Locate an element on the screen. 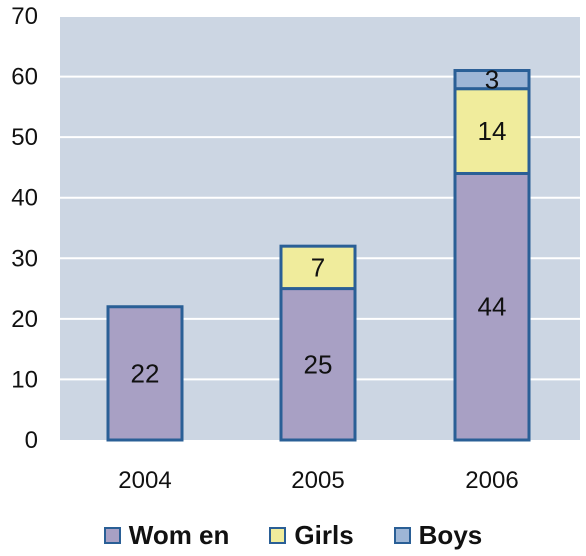 The width and height of the screenshot is (586, 556). x-axis-ticks: 2004 2005 2006 is located at coordinates (318, 480).